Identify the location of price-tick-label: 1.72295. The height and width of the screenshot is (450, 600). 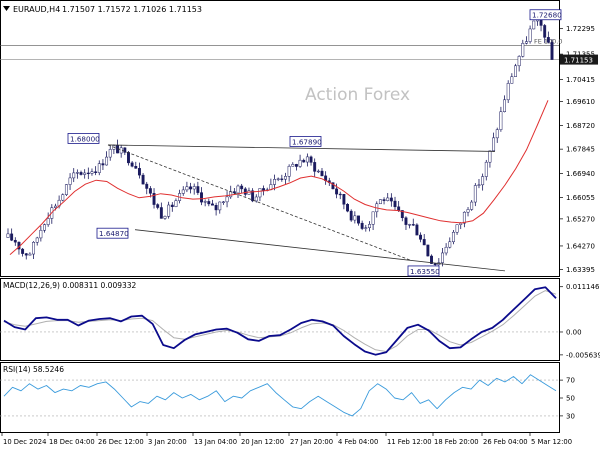
(580, 29).